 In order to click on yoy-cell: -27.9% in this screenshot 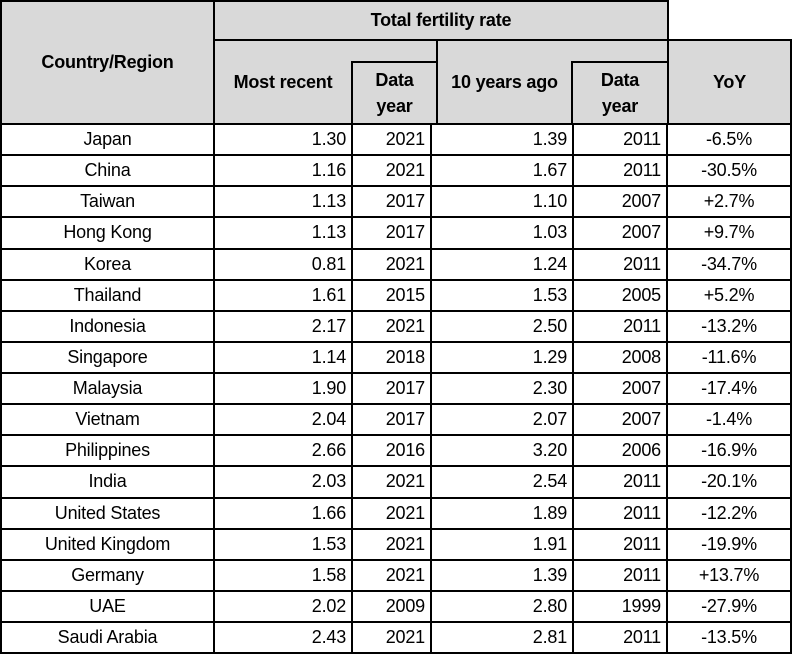, I will do `click(729, 605)`.